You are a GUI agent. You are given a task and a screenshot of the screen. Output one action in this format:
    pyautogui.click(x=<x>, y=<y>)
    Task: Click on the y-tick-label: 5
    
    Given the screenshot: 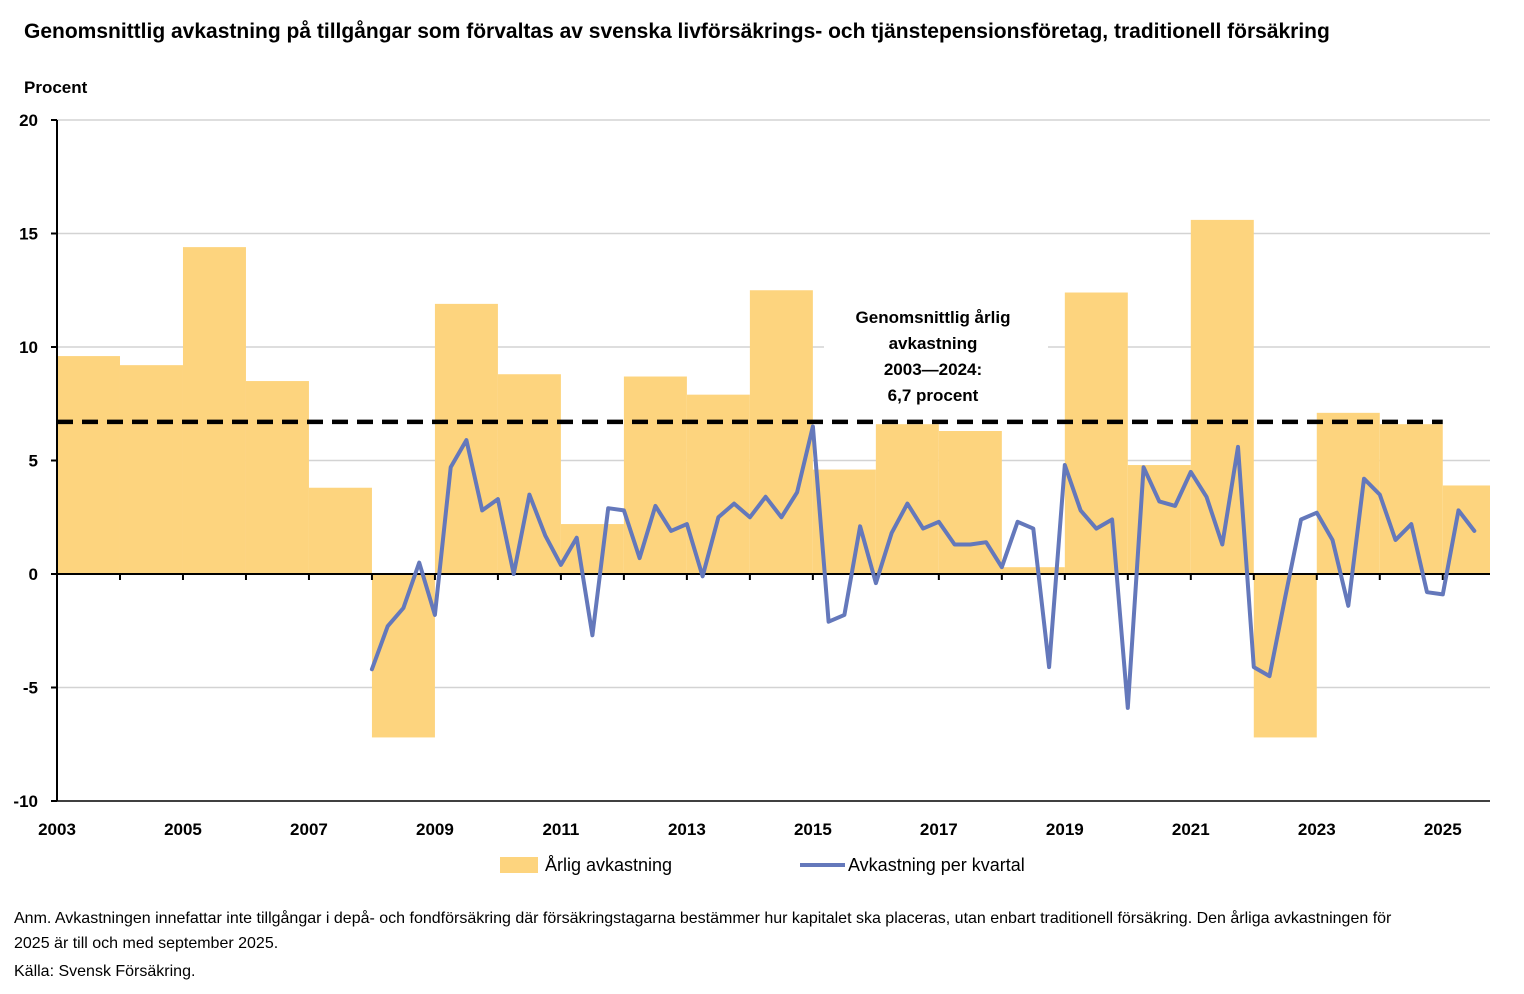 What is the action you would take?
    pyautogui.click(x=33, y=461)
    